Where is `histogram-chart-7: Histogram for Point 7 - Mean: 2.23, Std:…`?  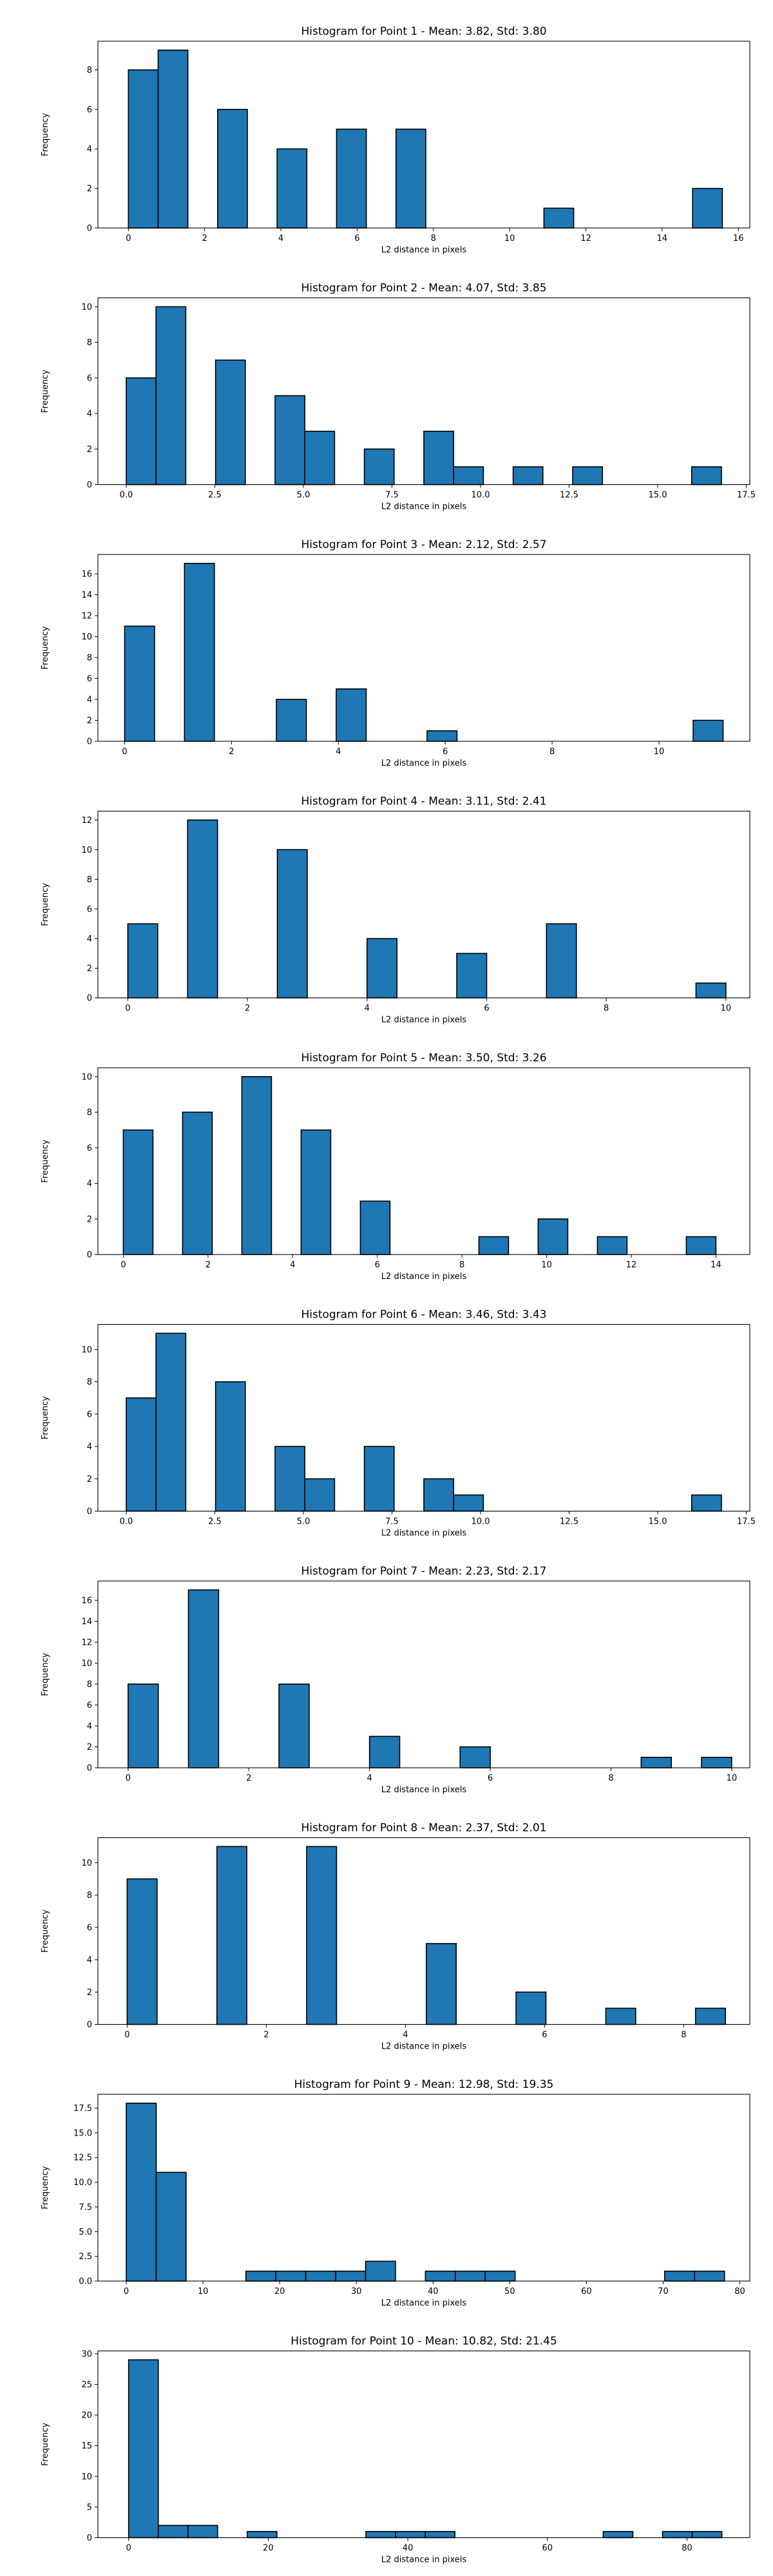
histogram-chart-7: Histogram for Point 7 - Mean: 2.23, Std:… is located at coordinates (396, 1680).